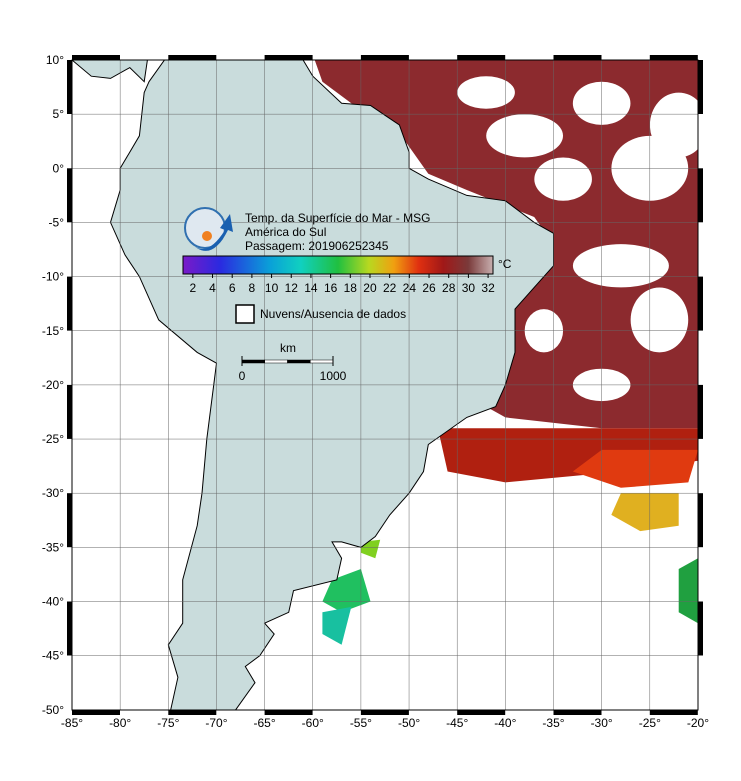  Describe the element at coordinates (650, 723) in the screenshot. I see `lon-label: -25°` at that location.